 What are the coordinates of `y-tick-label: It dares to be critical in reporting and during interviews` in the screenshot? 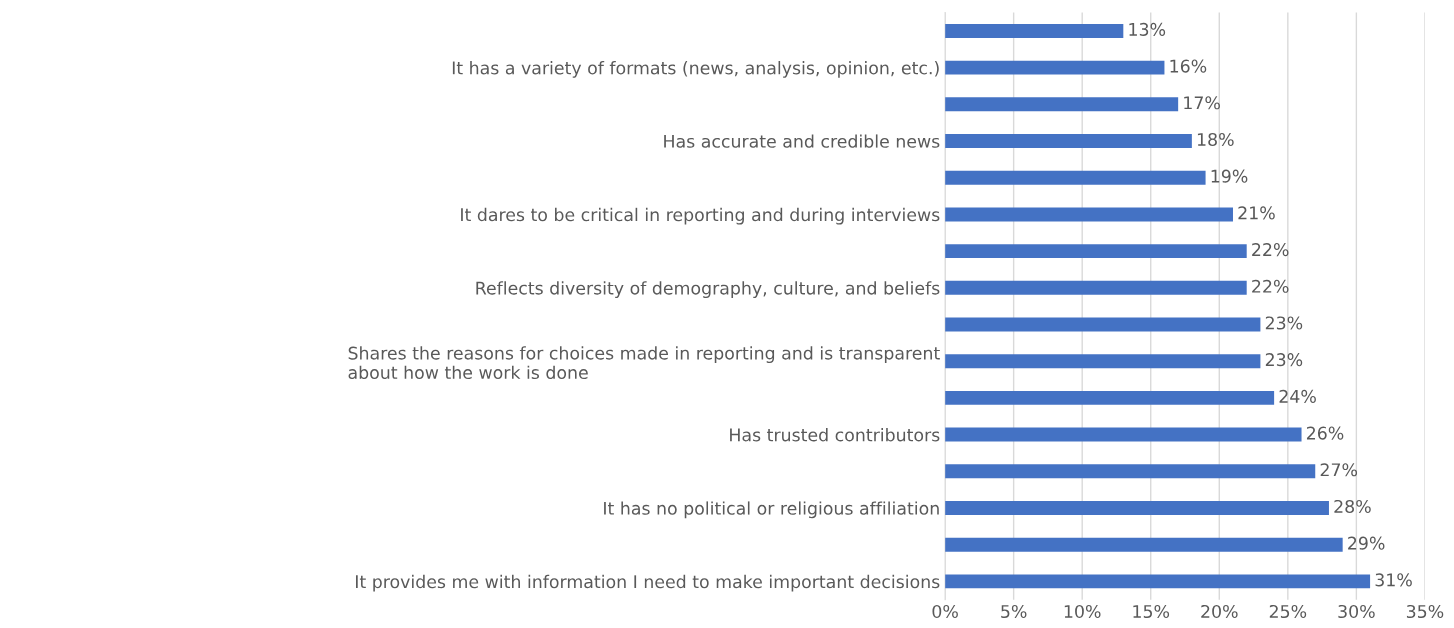 It's located at (700, 216).